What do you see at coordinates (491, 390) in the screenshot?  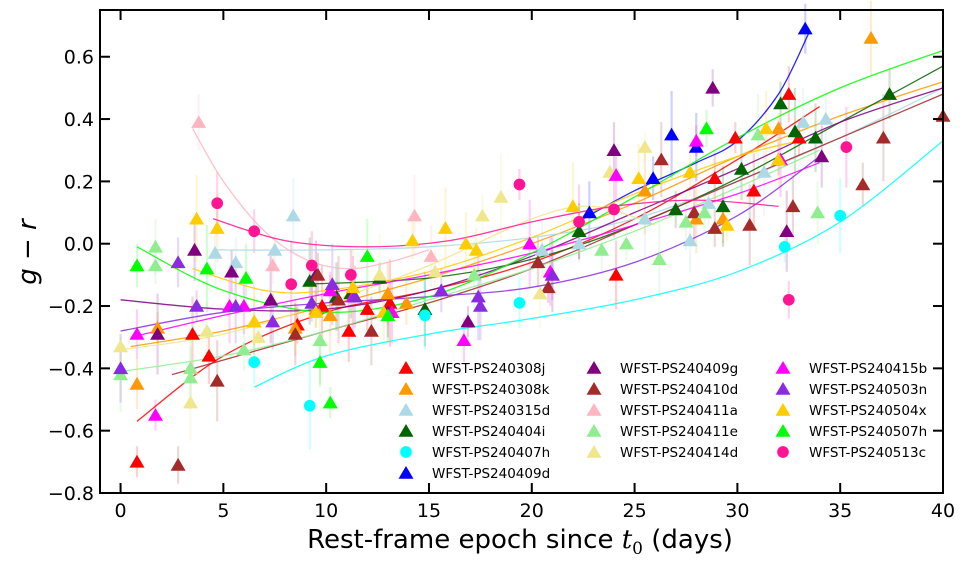 I see `legend-label: WFST-PS240308k` at bounding box center [491, 390].